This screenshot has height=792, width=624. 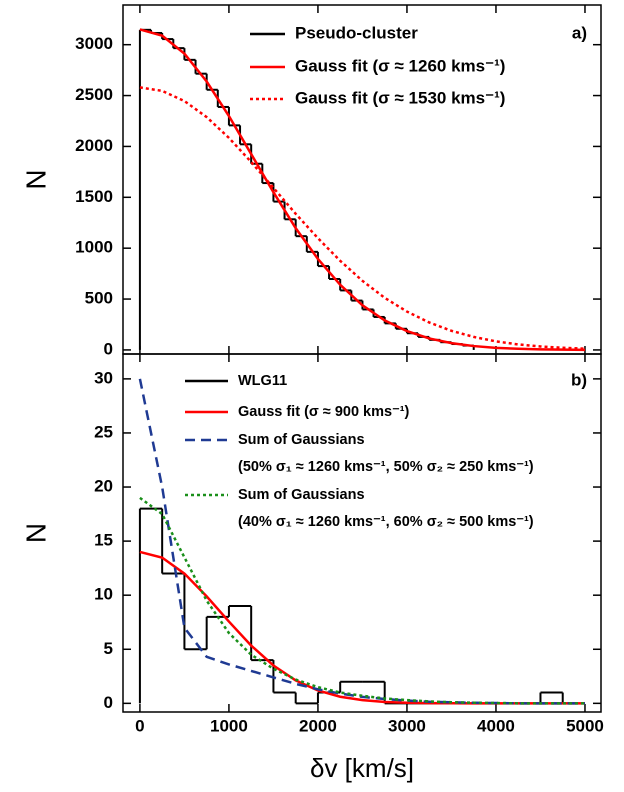 I want to click on y-tick-label: 25, so click(x=103, y=431).